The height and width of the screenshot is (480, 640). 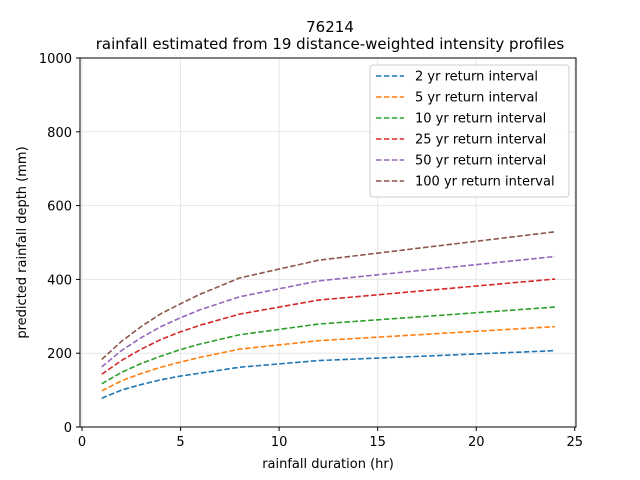 I want to click on legend-label: 50 yr return interval, so click(x=480, y=161).